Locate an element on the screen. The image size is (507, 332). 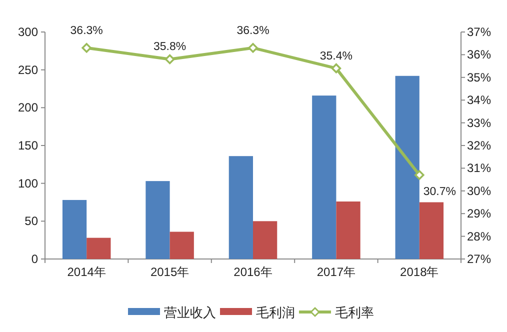
y2-tick-label: 36% is located at coordinates (479, 55).